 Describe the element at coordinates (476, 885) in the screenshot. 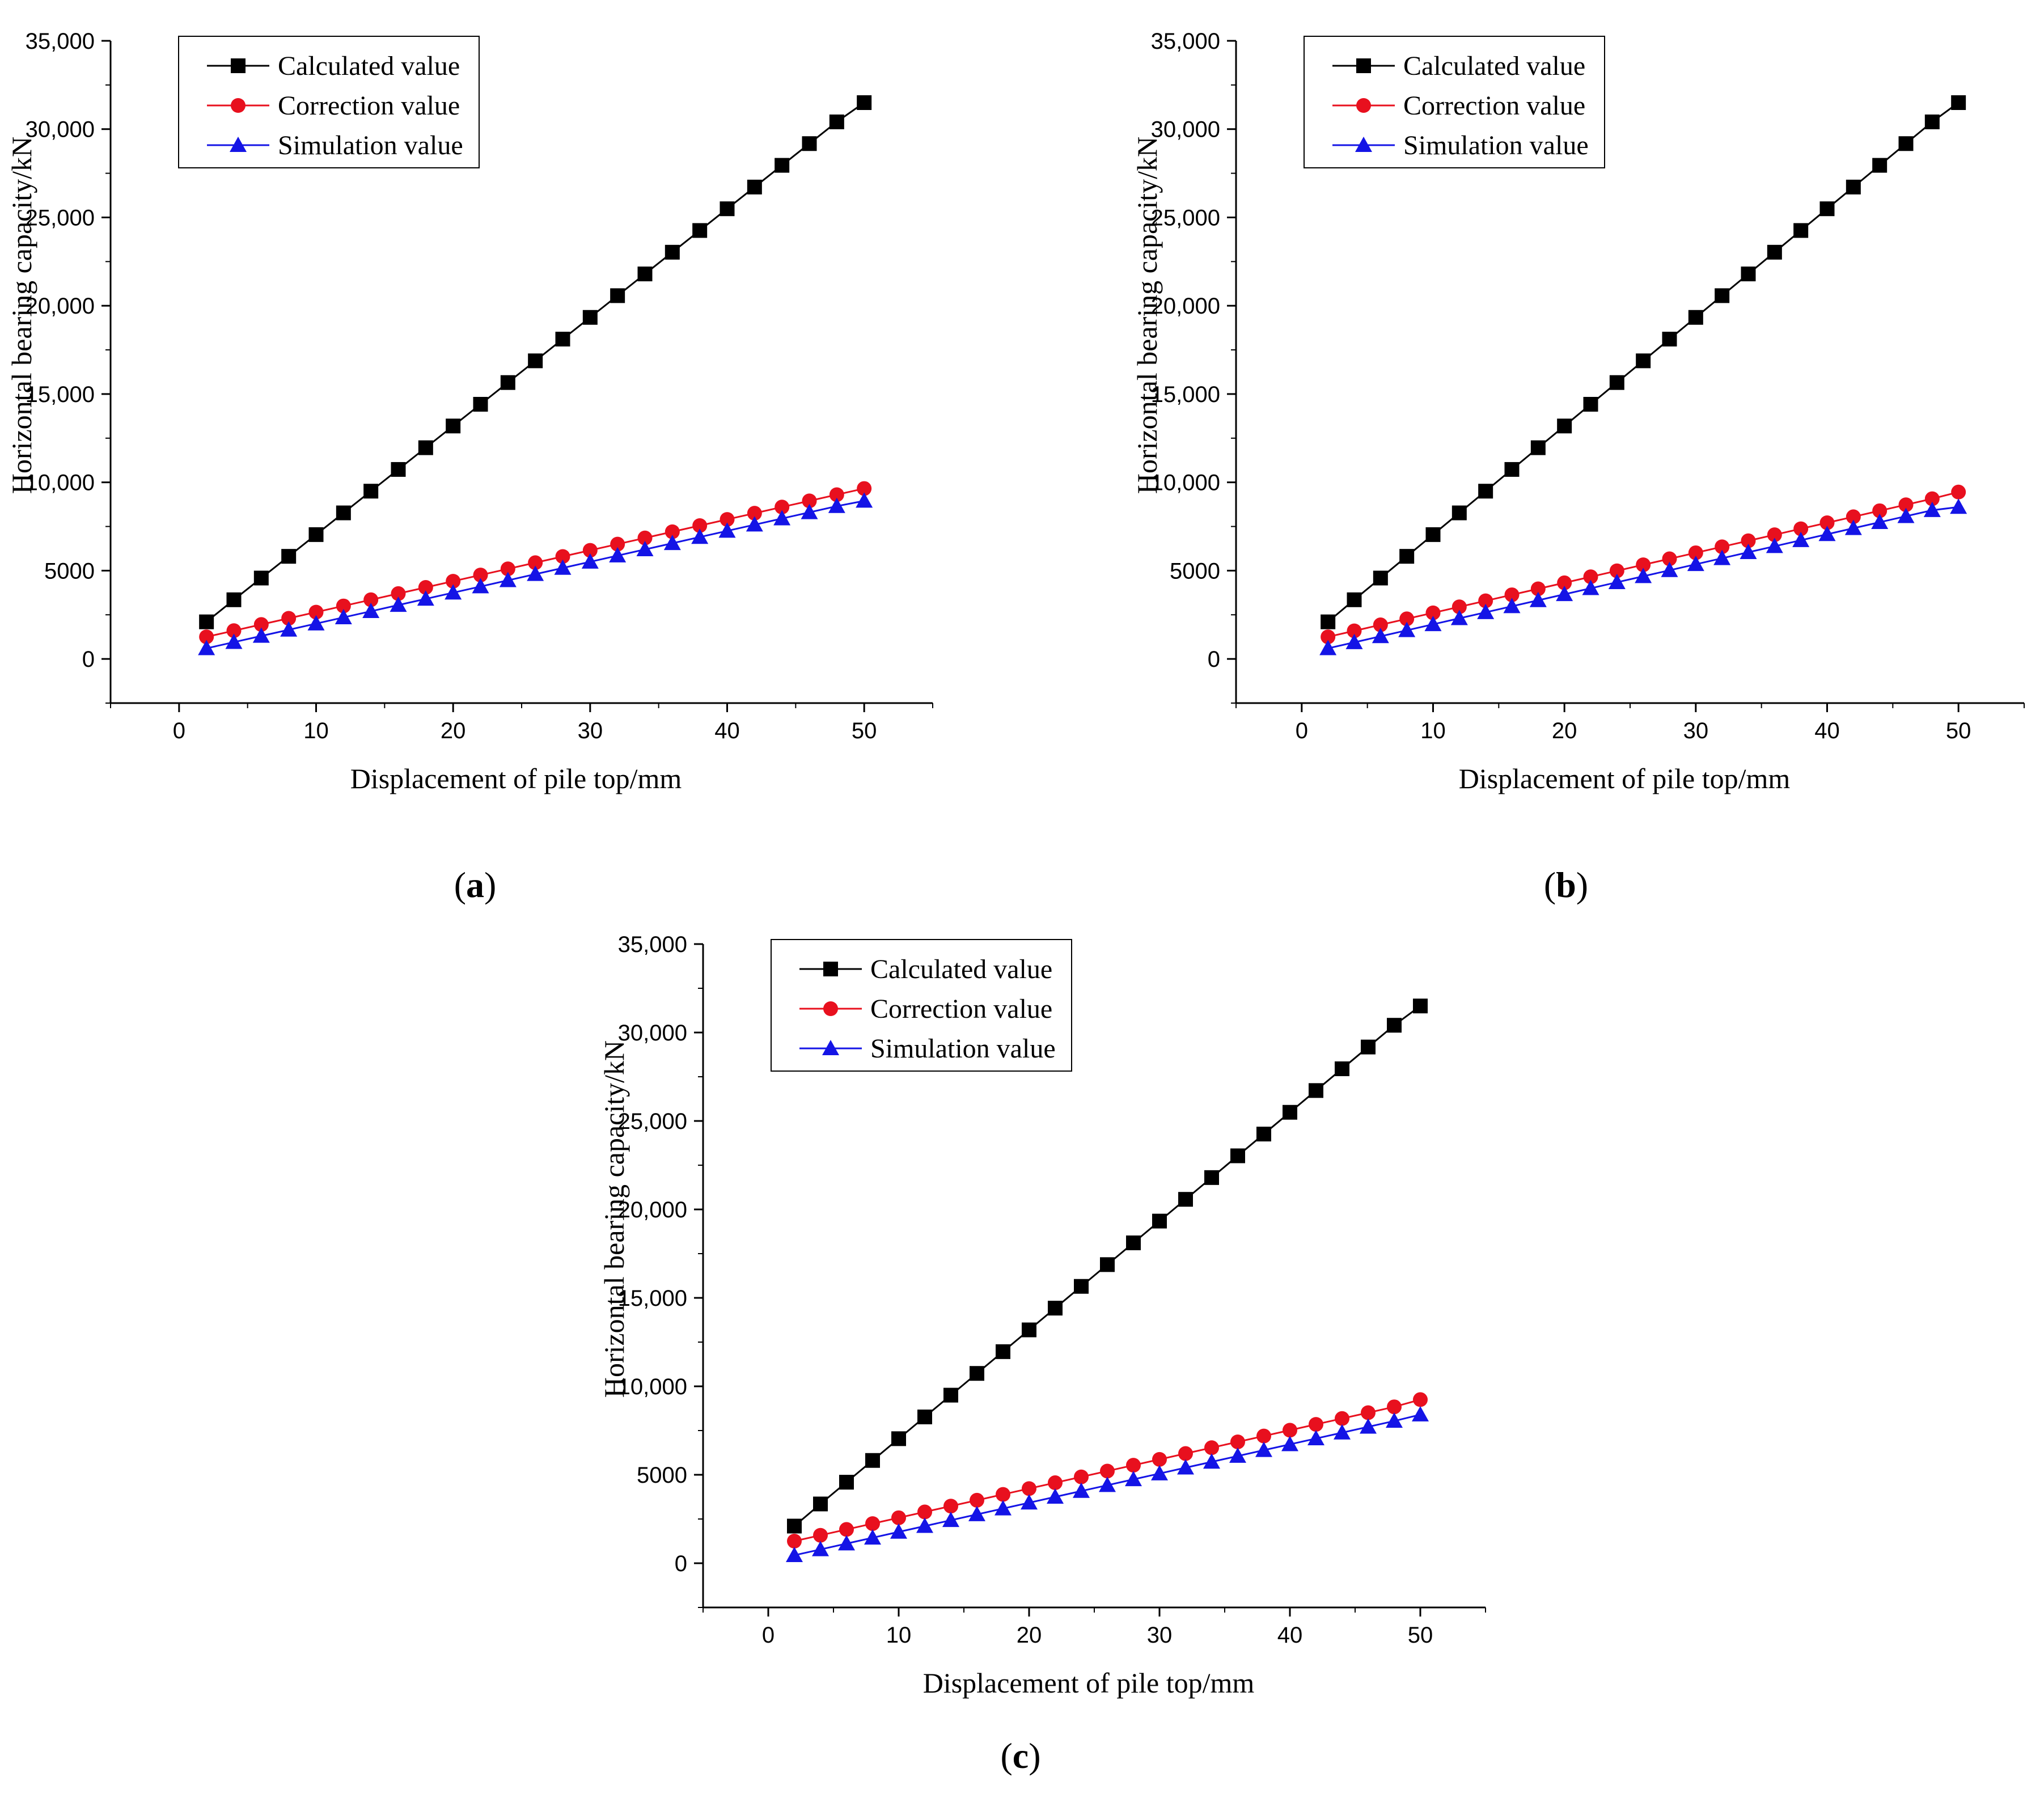

I see `panel-caption-a: (a)` at that location.